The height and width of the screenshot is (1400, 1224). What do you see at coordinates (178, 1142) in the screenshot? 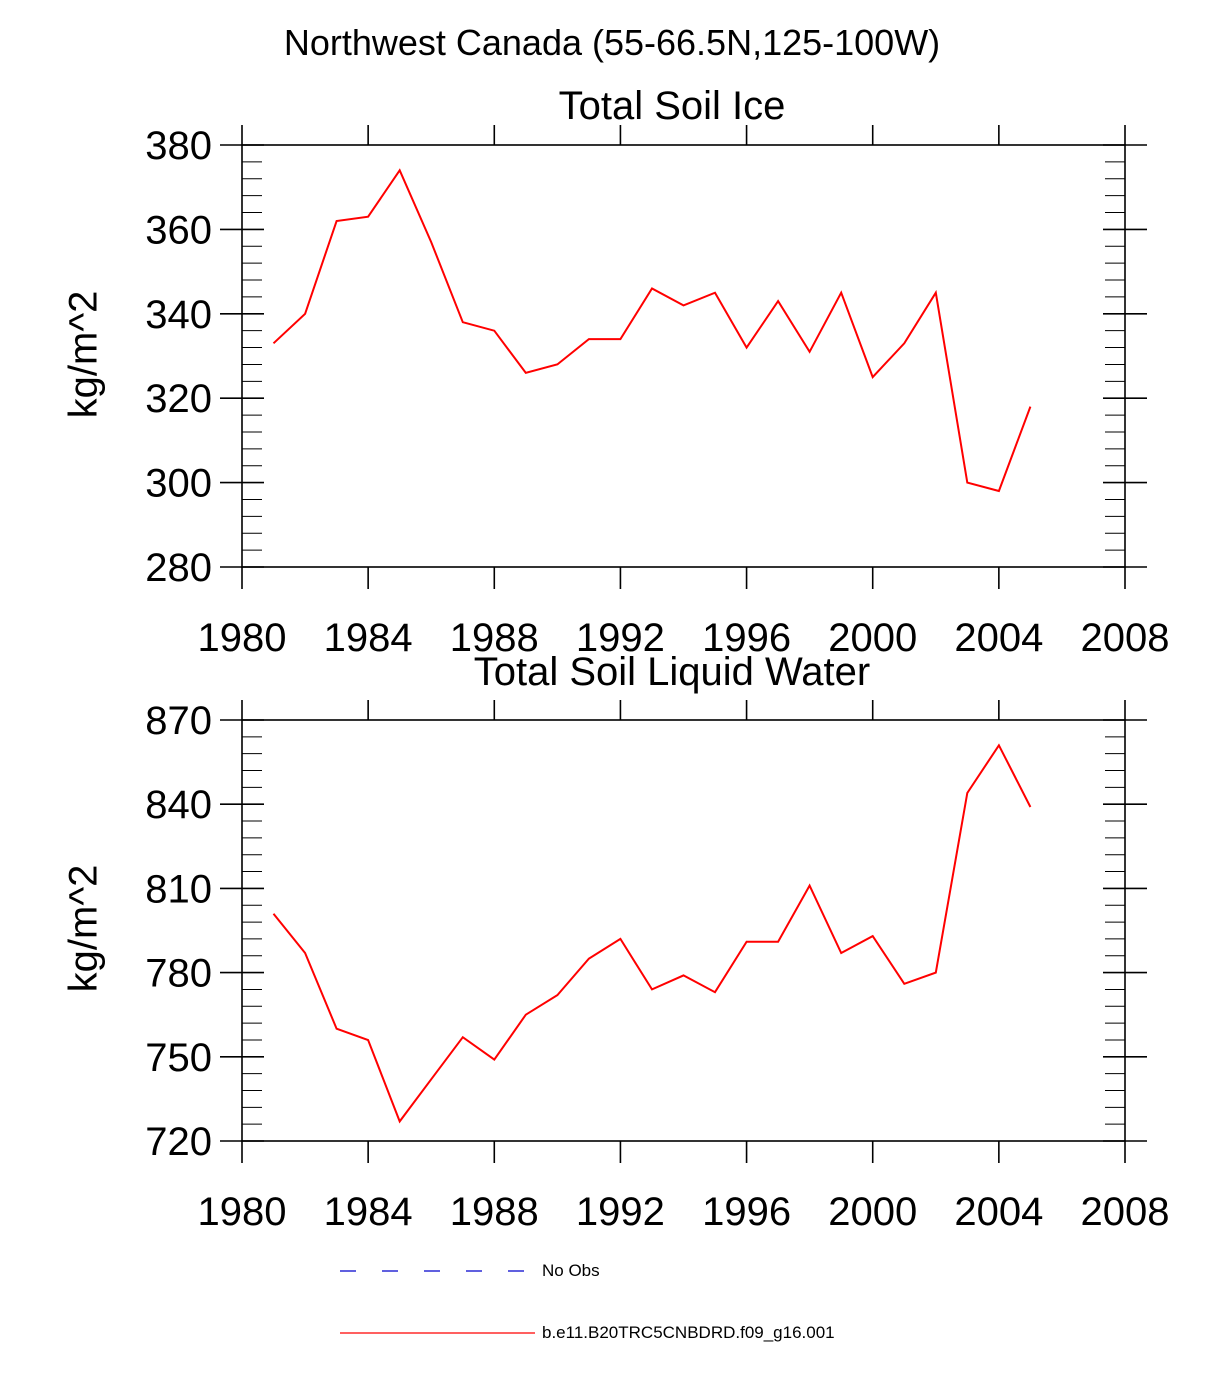
I see `y-tick-label: 720` at bounding box center [178, 1142].